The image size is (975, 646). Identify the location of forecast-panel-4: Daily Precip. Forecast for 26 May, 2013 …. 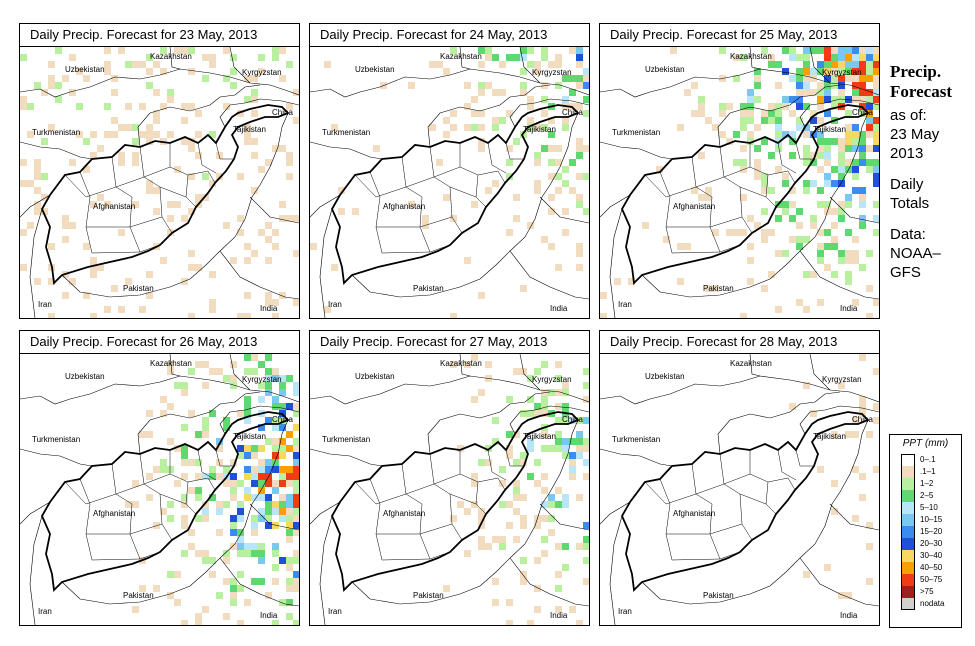
(159, 478).